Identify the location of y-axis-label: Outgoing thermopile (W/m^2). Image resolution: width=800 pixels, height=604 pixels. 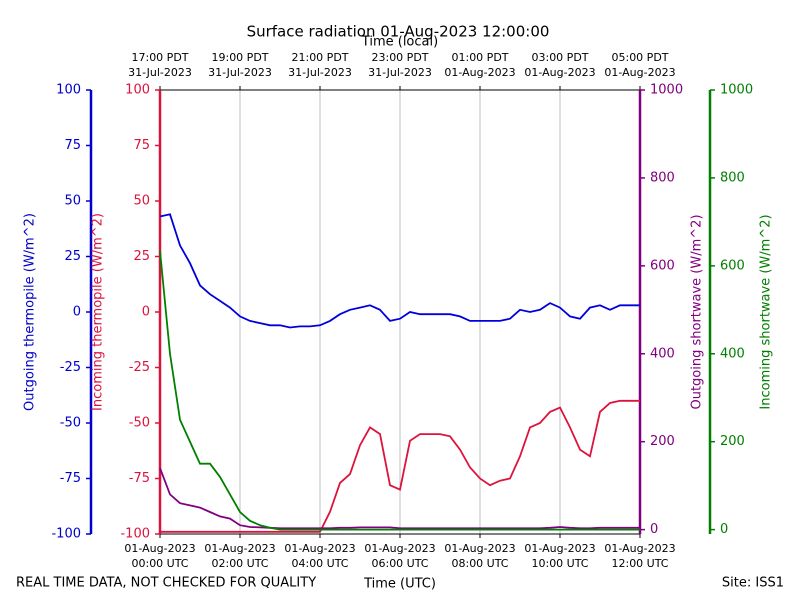
(30, 312).